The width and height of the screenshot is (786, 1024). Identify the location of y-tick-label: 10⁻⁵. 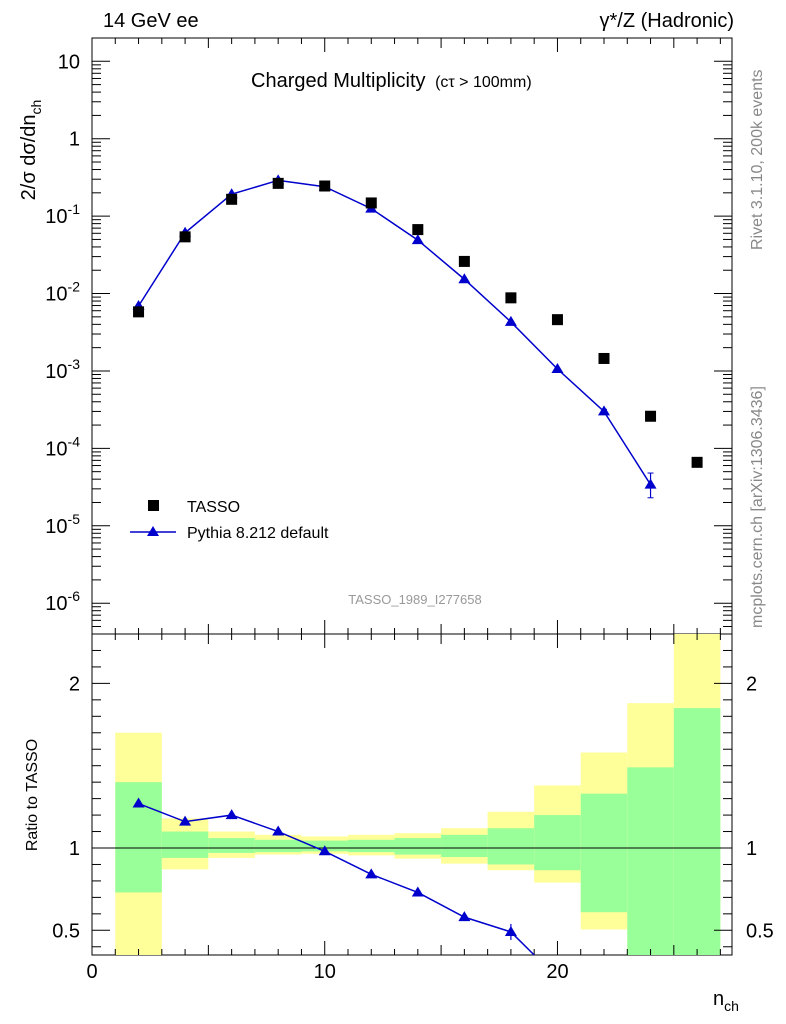
(62, 524).